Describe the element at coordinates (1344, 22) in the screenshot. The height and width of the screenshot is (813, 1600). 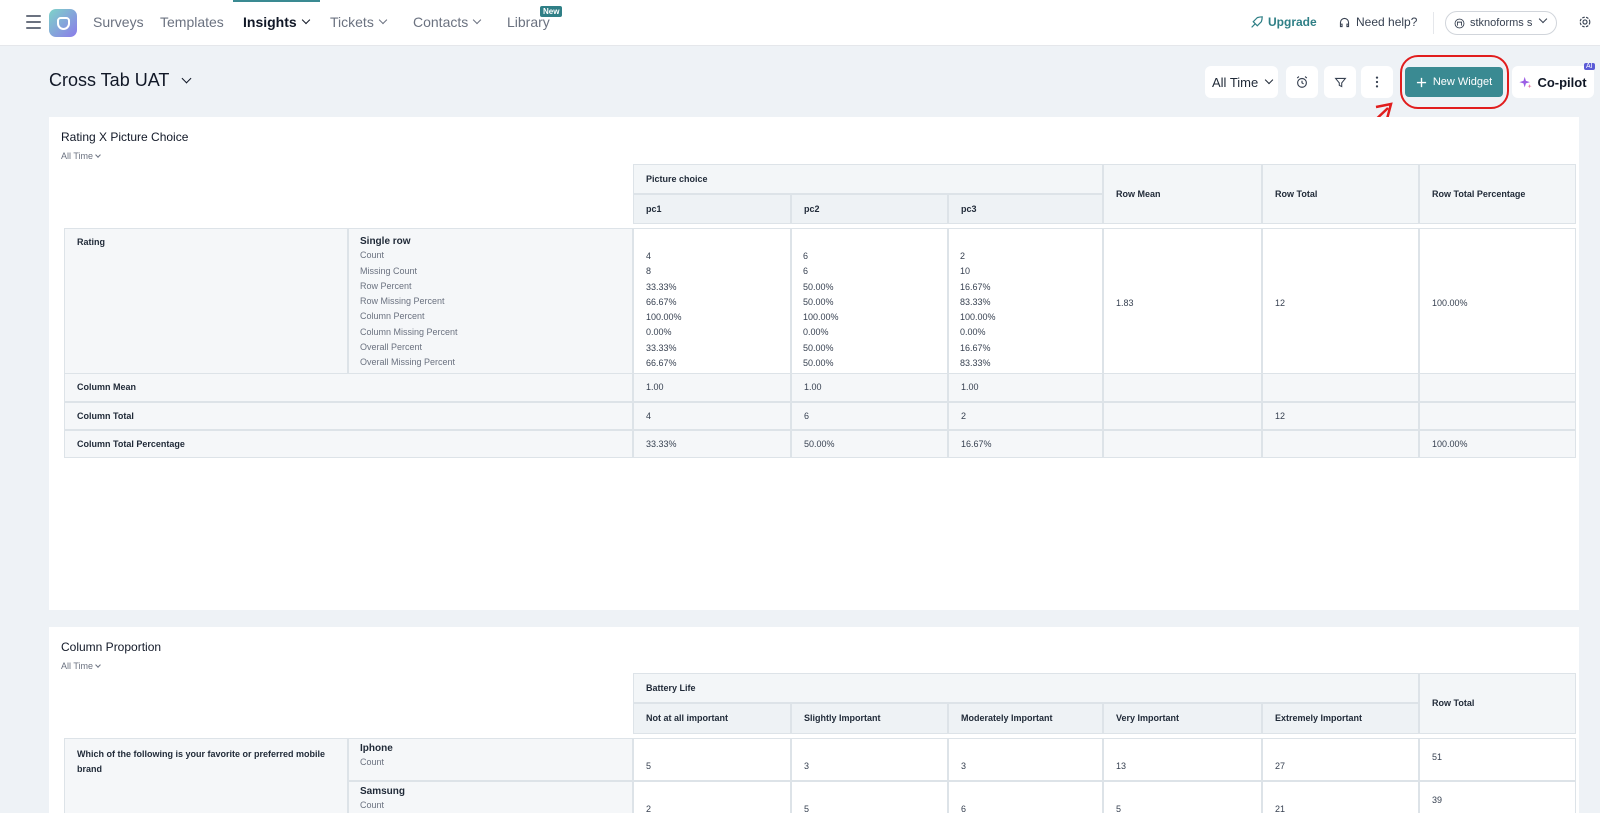
I see `headset-icon` at that location.